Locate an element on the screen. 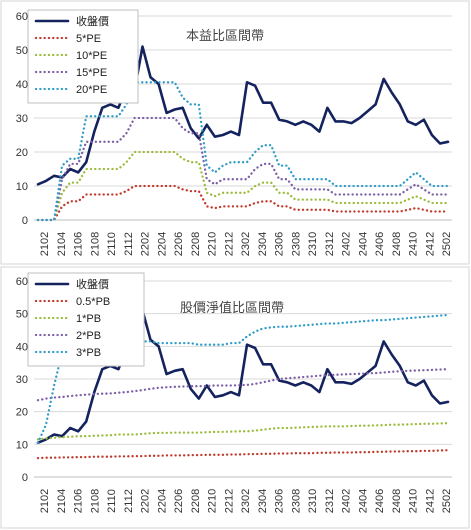  legend-label: 2*PB is located at coordinates (88, 336).